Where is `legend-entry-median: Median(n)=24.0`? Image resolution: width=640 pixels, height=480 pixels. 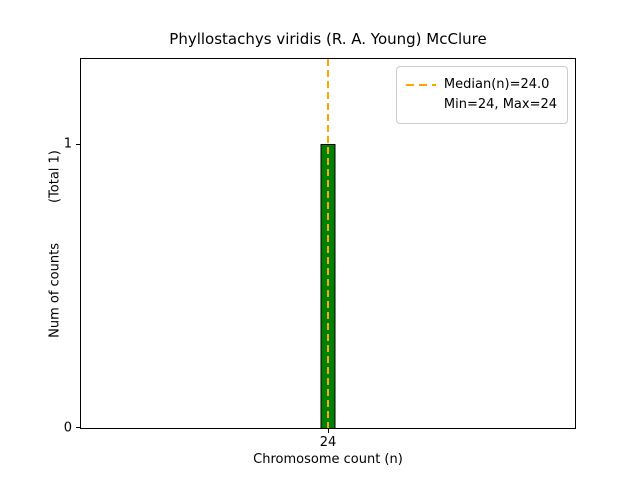 legend-entry-median: Median(n)=24.0 is located at coordinates (481, 85).